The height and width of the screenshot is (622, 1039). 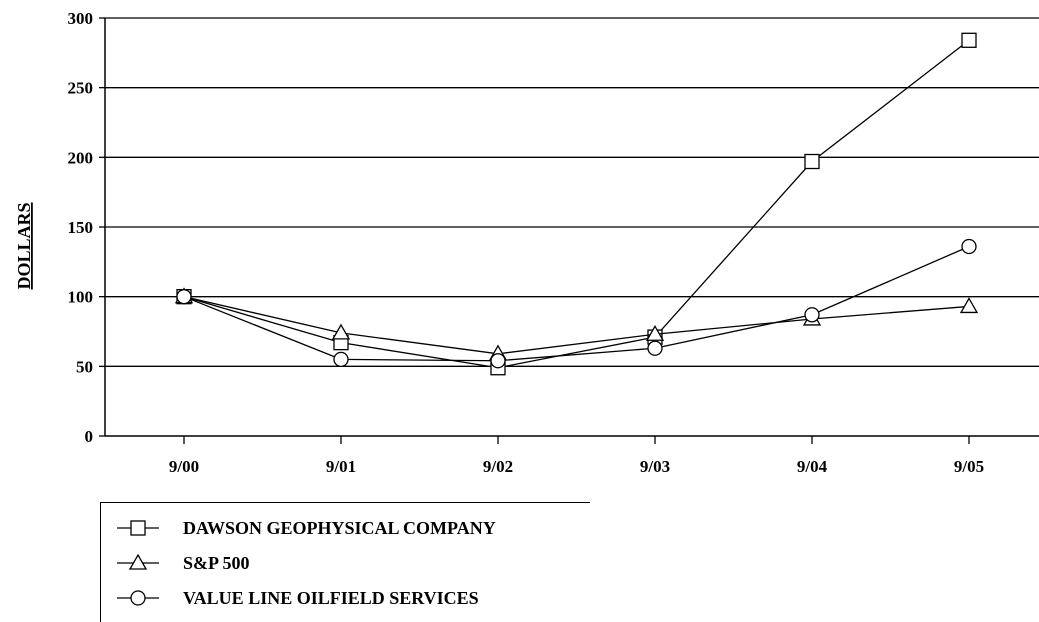 I want to click on y-tick-labels: 0 50 100 150 200 250 300, so click(x=81, y=227).